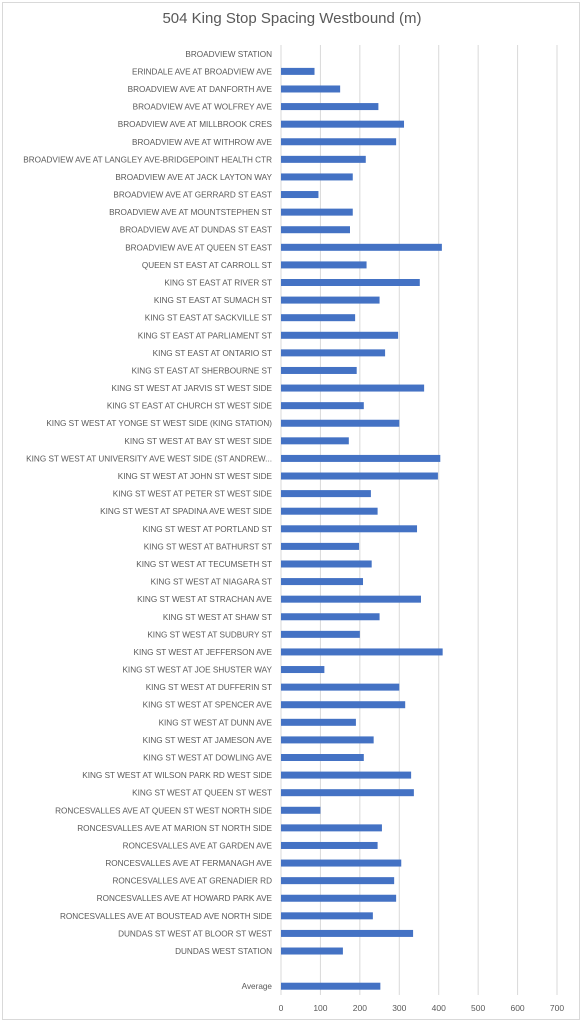  Describe the element at coordinates (228, 54) in the screenshot. I see `category-label: BROADVIEW STATION` at that location.